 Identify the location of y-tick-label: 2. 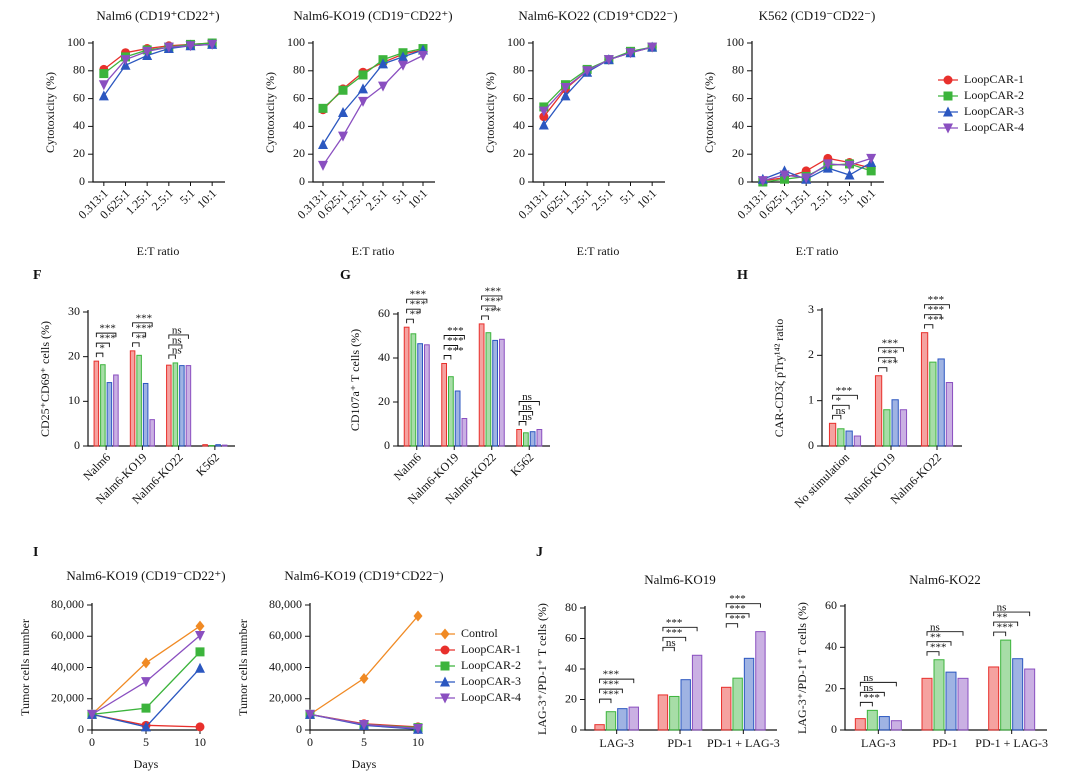
(811, 354).